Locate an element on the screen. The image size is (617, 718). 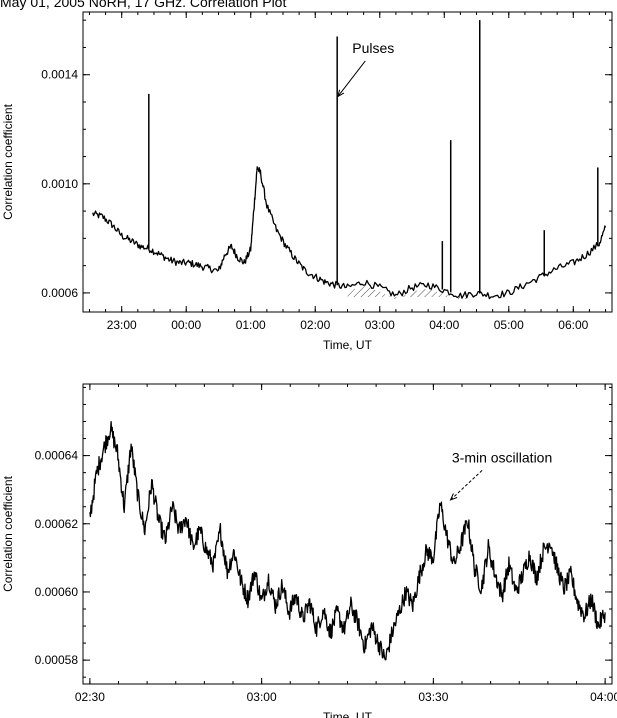
y-tick-label: 0.0010 is located at coordinates (59, 184).